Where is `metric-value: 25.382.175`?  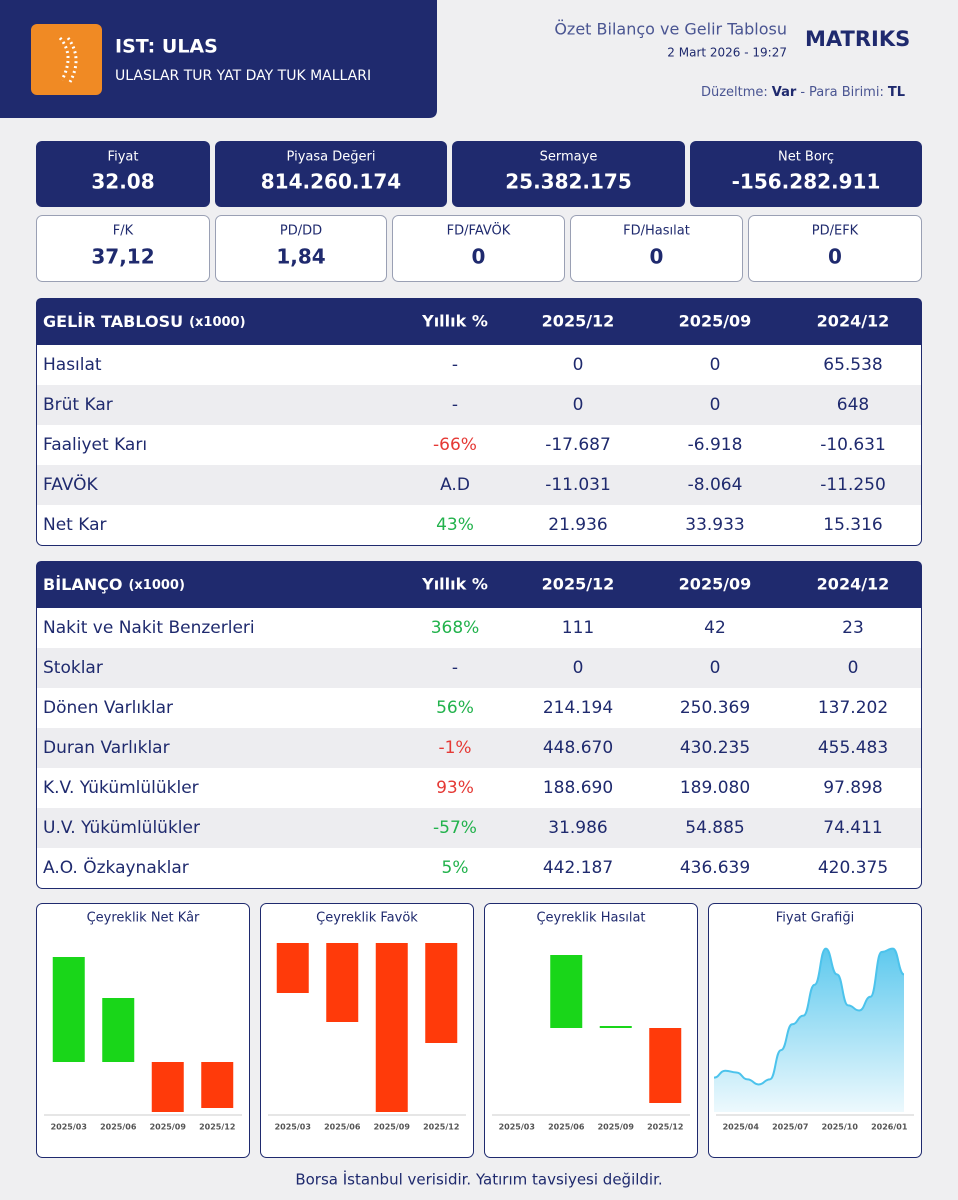 metric-value: 25.382.175 is located at coordinates (568, 182).